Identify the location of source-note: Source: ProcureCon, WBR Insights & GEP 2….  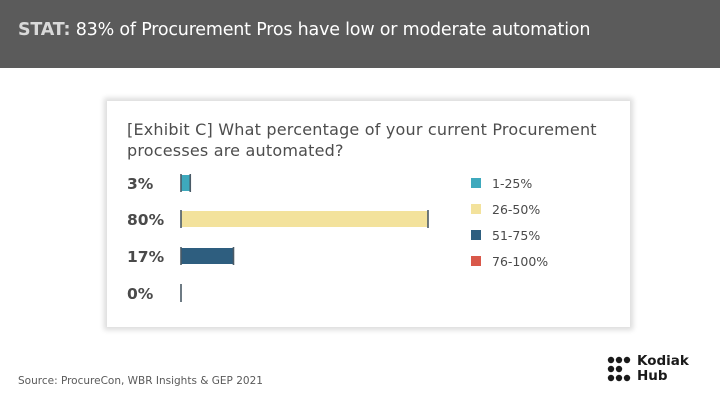
(140, 381).